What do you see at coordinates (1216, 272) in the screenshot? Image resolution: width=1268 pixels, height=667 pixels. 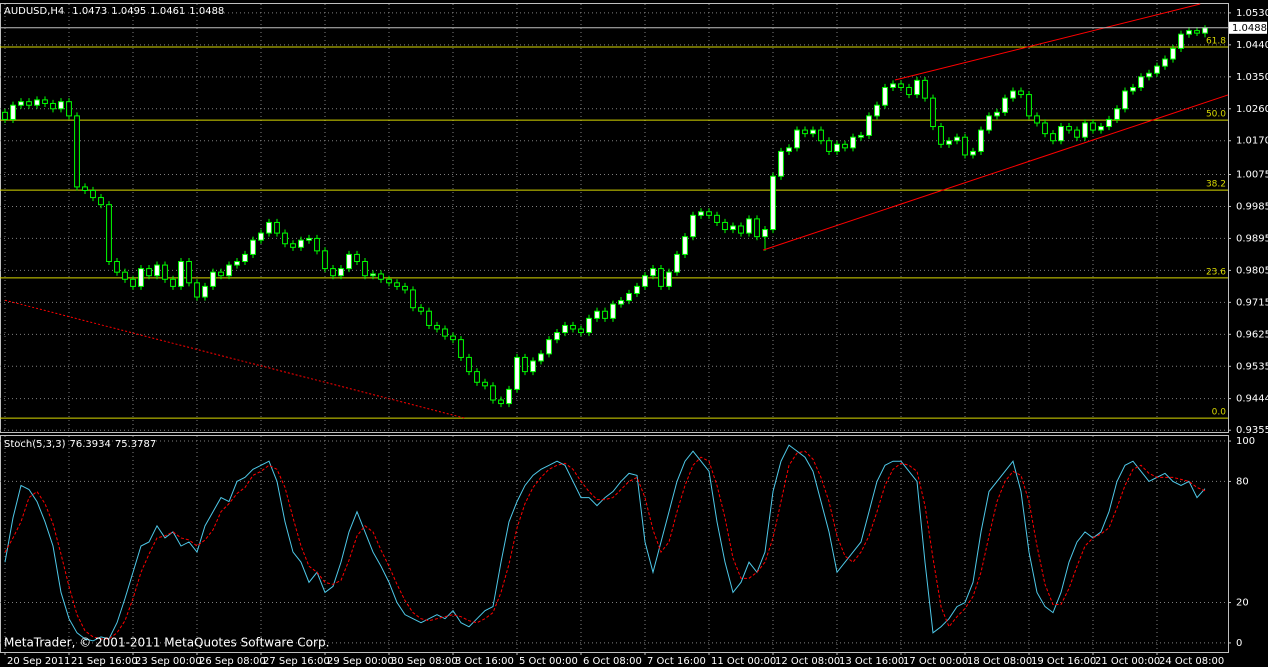 I see `fib-label: 23.6` at bounding box center [1216, 272].